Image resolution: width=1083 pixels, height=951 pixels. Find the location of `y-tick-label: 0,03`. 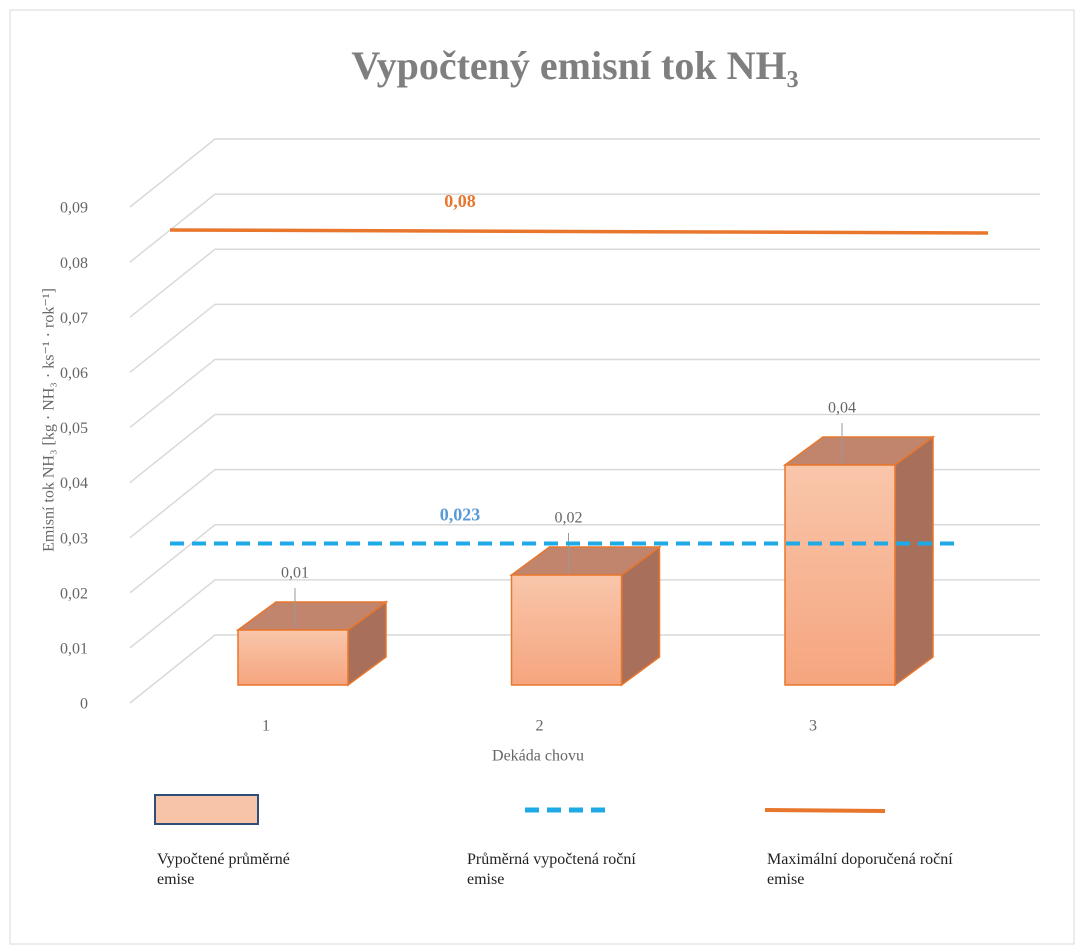

y-tick-label: 0,03 is located at coordinates (74, 538).